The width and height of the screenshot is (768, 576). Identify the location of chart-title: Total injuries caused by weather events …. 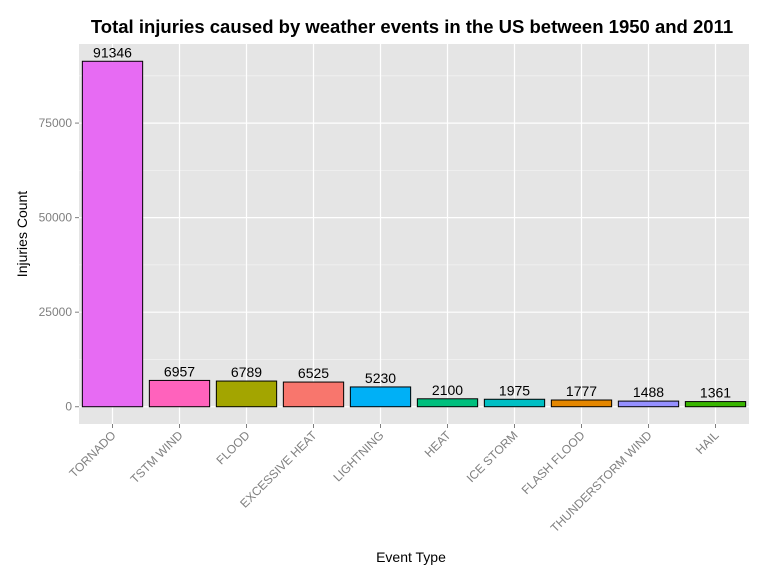
(412, 26).